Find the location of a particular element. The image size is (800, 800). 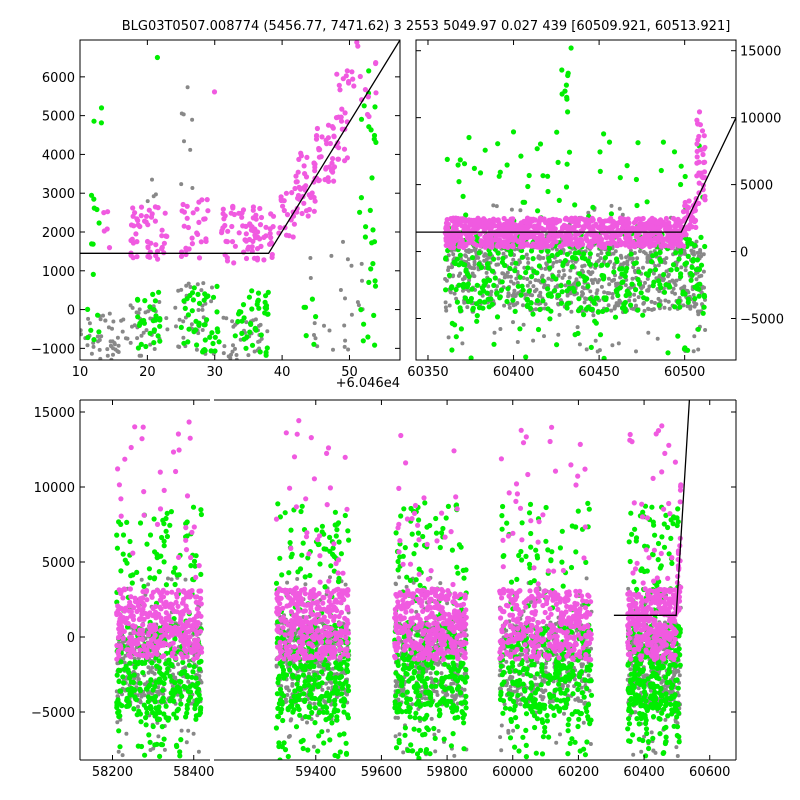

y-tick-label: 6000 is located at coordinates (58, 78).